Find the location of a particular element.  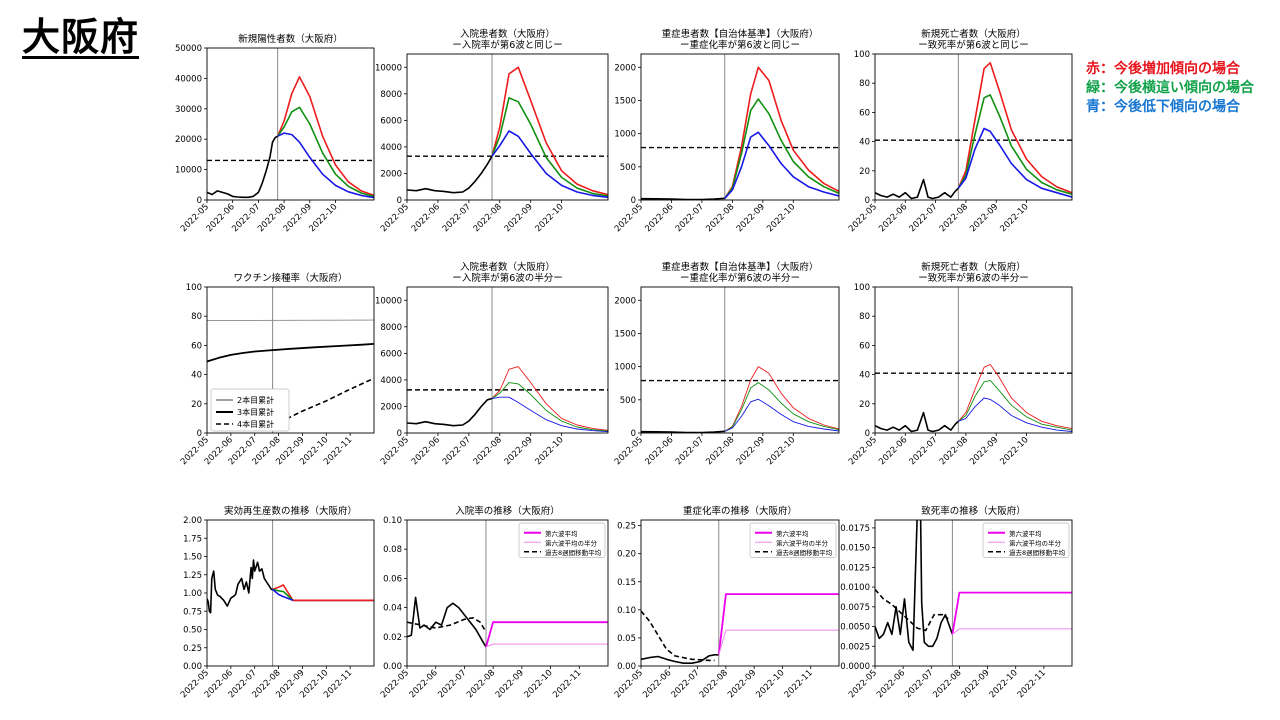

chart-title: 実効再生産数の推移（大阪府） is located at coordinates (290, 511).